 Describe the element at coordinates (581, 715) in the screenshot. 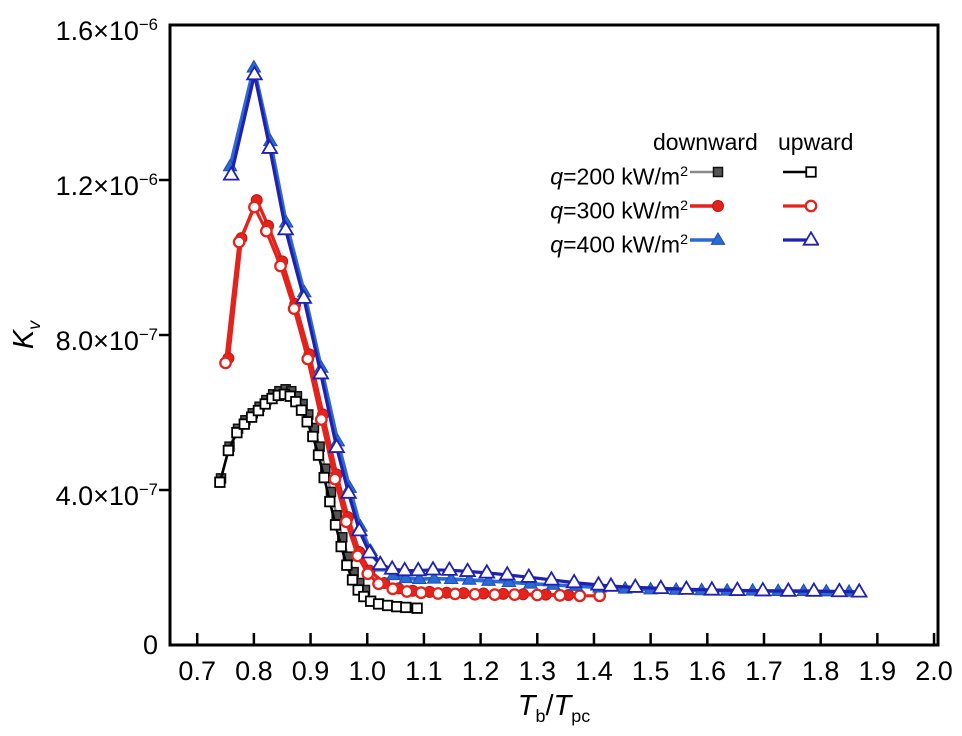

I see `x-axis-title-part: pc` at that location.